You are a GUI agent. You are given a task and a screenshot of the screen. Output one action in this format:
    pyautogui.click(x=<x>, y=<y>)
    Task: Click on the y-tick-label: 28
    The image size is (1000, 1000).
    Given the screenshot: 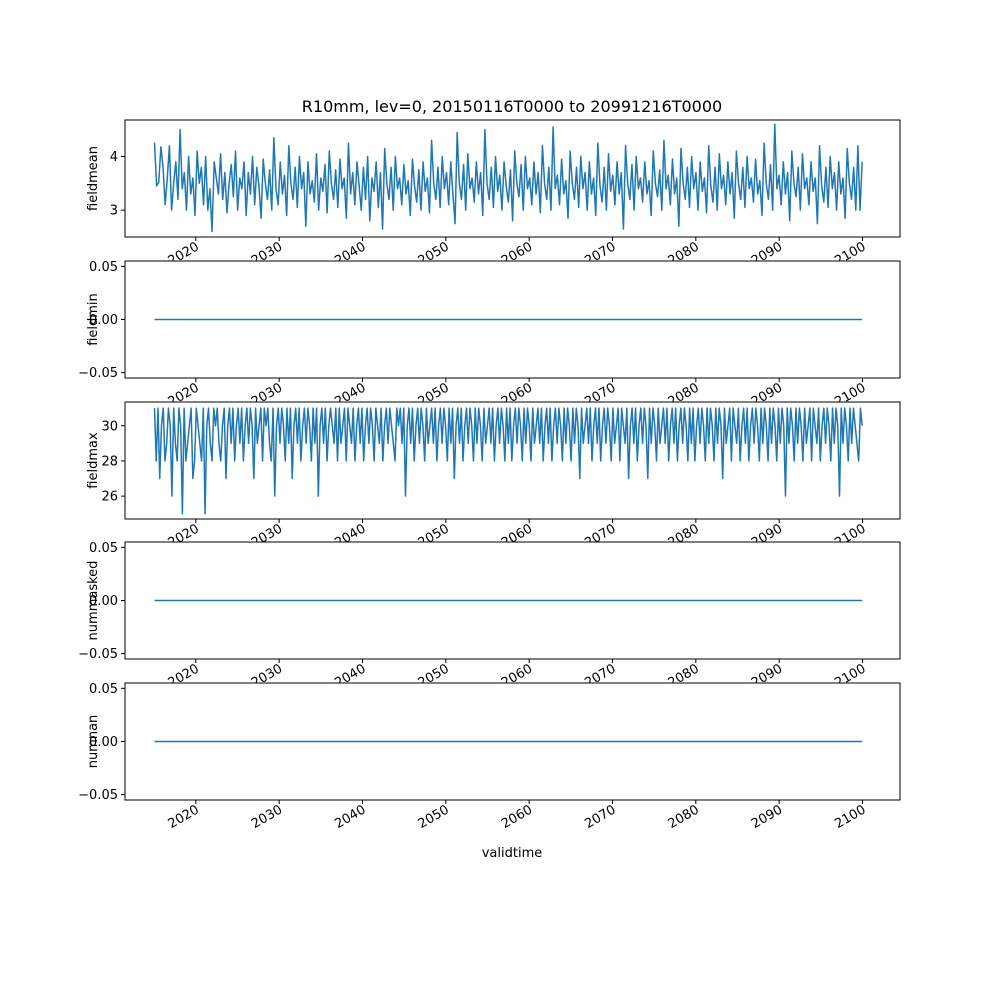 What is the action you would take?
    pyautogui.click(x=109, y=461)
    